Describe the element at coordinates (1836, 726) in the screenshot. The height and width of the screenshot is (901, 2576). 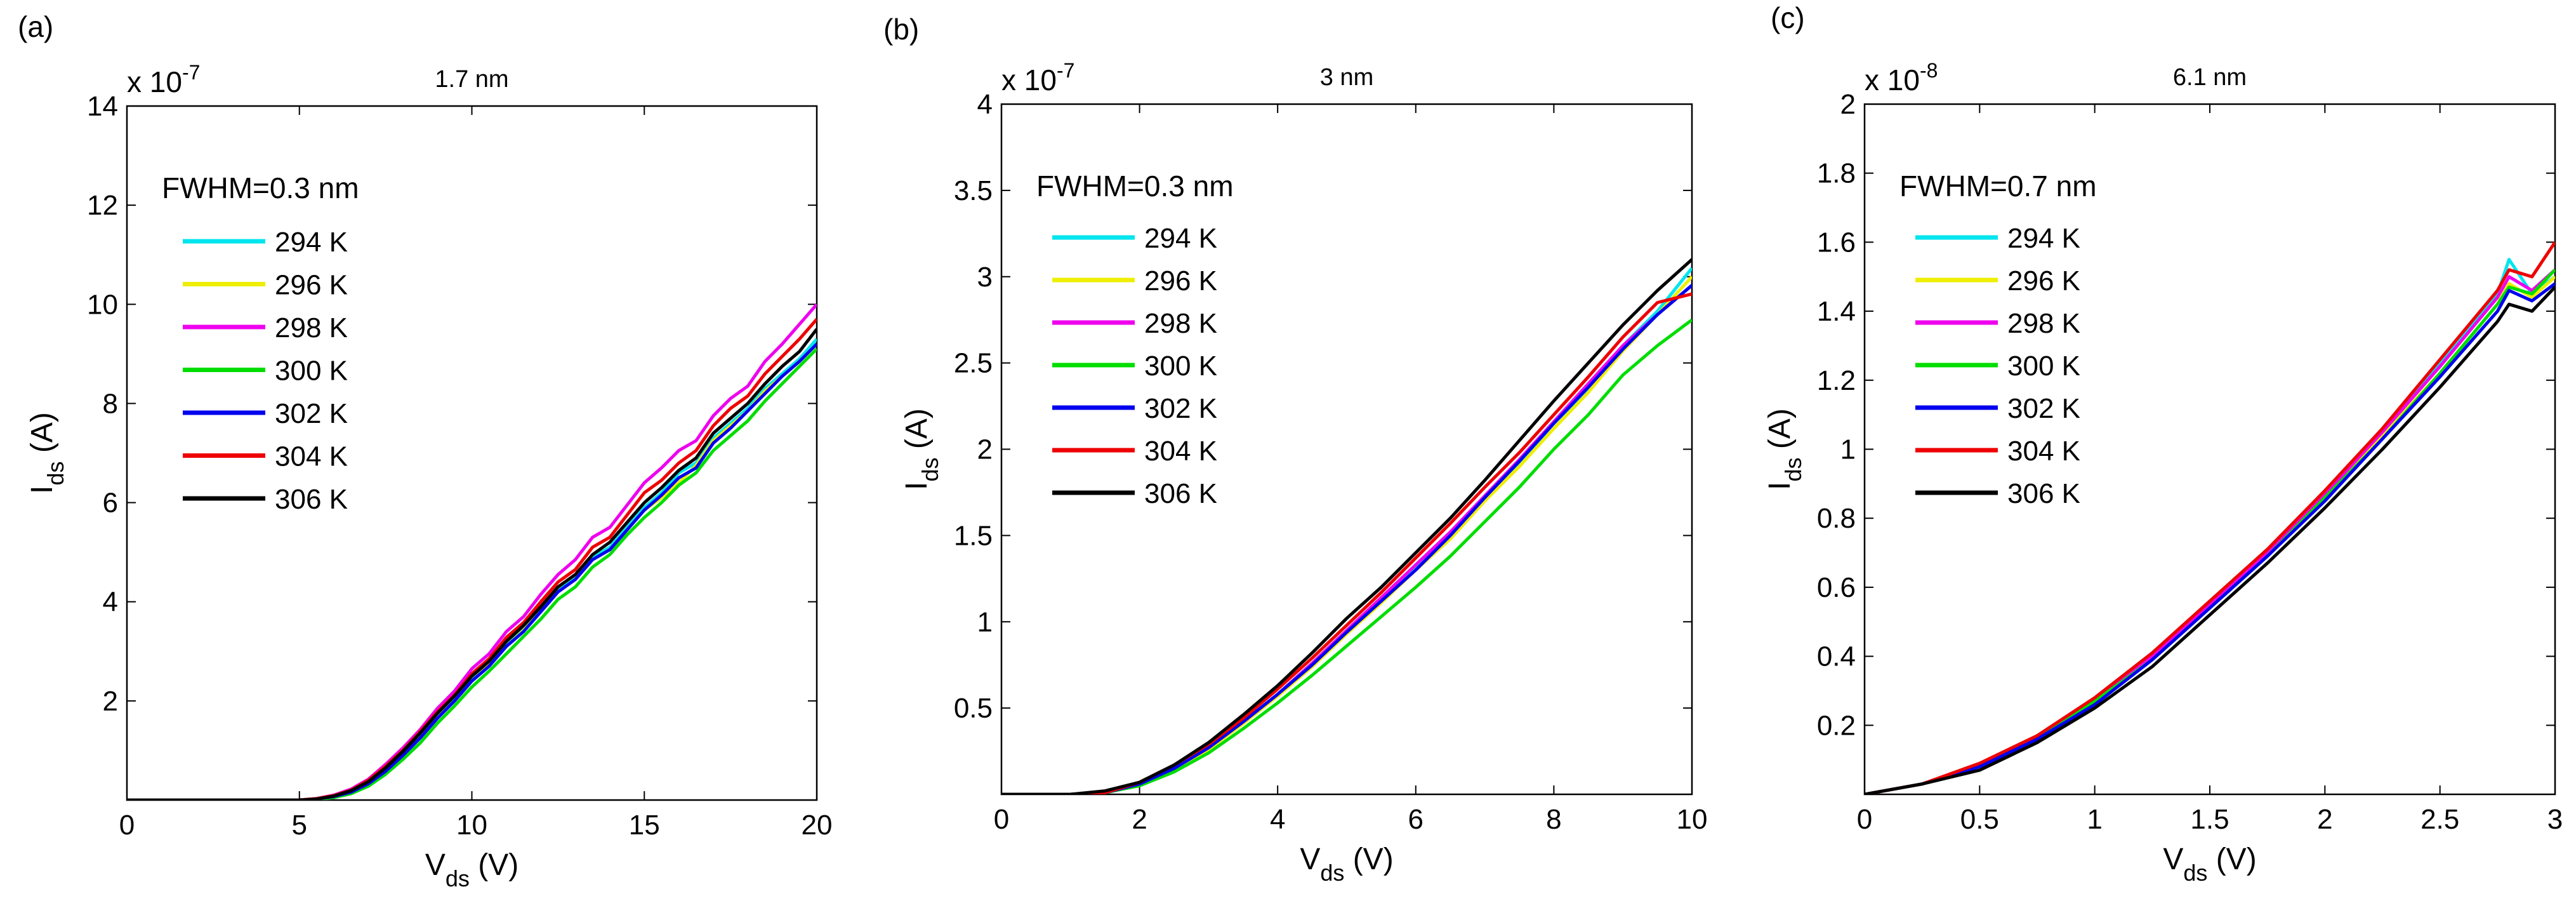
I see `y-tick-label: 0.2` at that location.